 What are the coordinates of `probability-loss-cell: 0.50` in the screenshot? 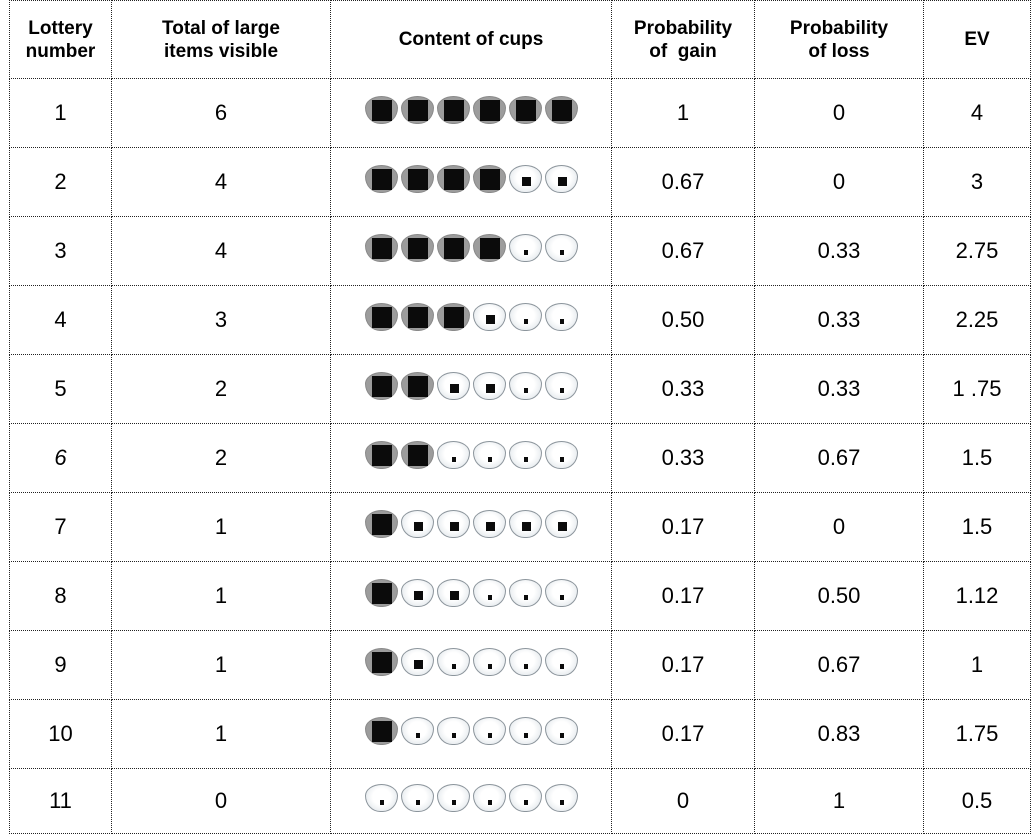 It's located at (839, 596).